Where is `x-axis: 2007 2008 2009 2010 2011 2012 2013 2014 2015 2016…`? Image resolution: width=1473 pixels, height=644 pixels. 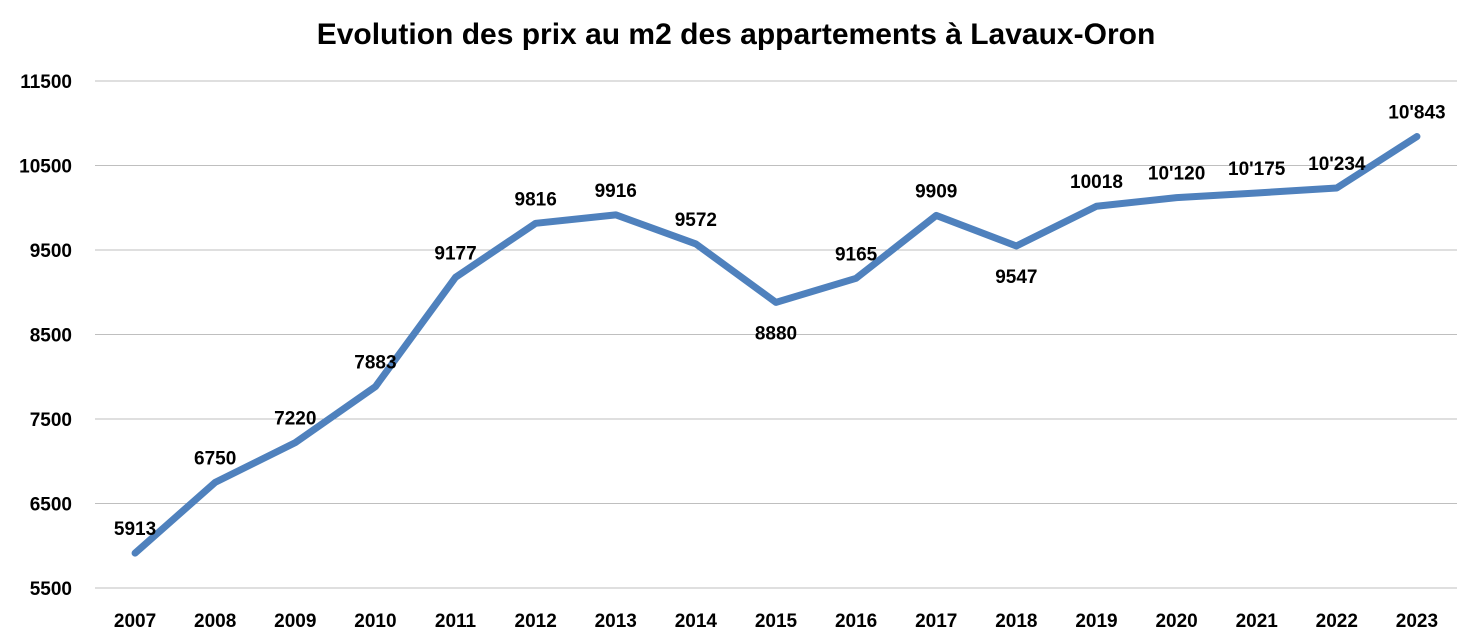 x-axis: 2007 2008 2009 2010 2011 2012 2013 2014 2015 2016… is located at coordinates (776, 621).